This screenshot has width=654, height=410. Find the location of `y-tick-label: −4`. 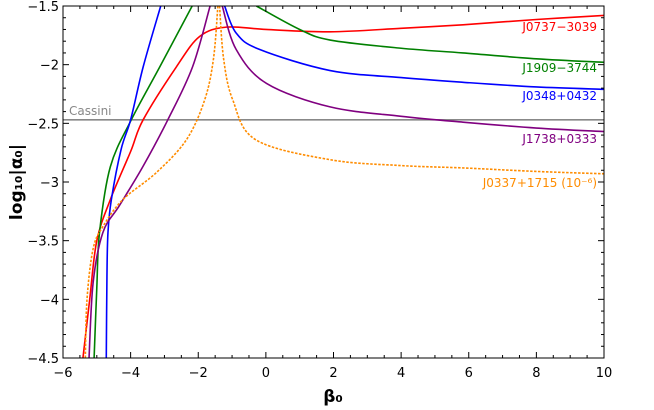

y-tick-label: −4 is located at coordinates (49, 300).